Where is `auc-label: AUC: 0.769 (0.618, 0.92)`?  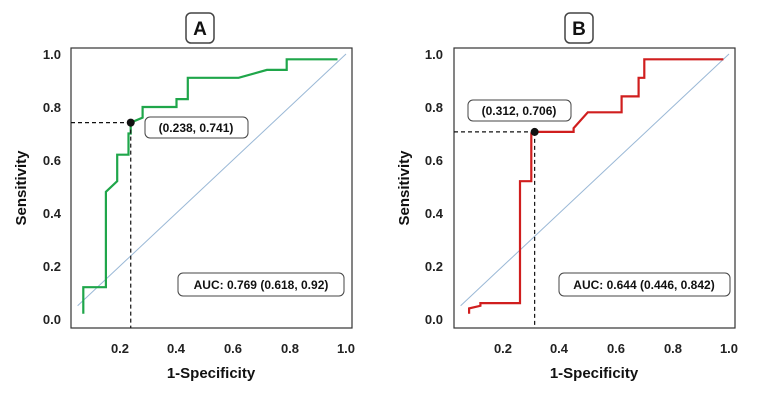 auc-label: AUC: 0.769 (0.618, 0.92) is located at coordinates (261, 285).